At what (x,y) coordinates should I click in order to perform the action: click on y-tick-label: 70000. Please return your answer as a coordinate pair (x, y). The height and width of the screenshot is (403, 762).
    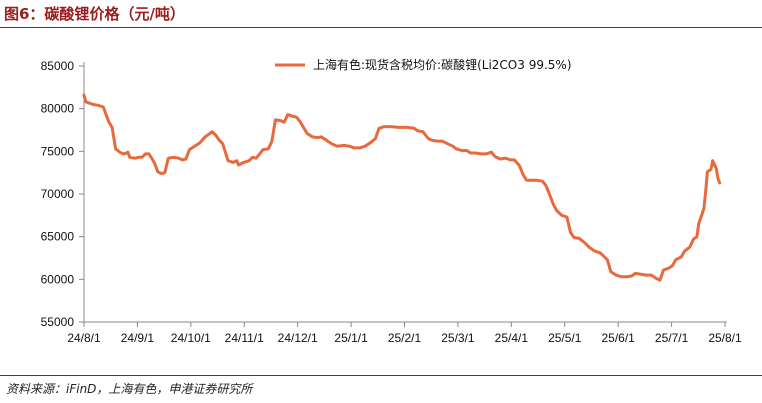
    Looking at the image, I should click on (58, 194).